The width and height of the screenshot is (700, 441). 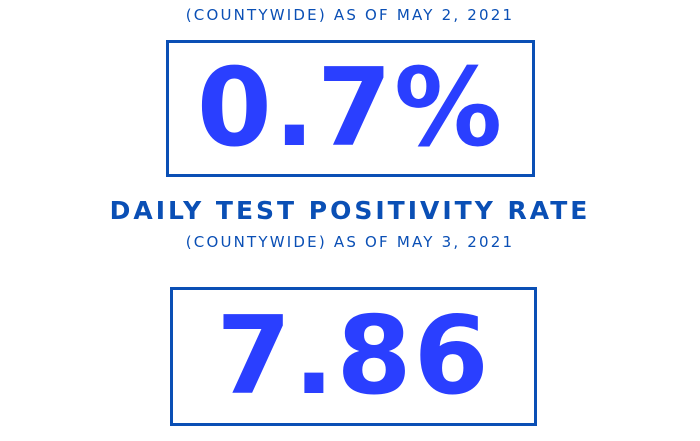 I want to click on section2-subtitle: (COUNTYWIDE) AS OF MAY 3, 2021, so click(x=350, y=242).